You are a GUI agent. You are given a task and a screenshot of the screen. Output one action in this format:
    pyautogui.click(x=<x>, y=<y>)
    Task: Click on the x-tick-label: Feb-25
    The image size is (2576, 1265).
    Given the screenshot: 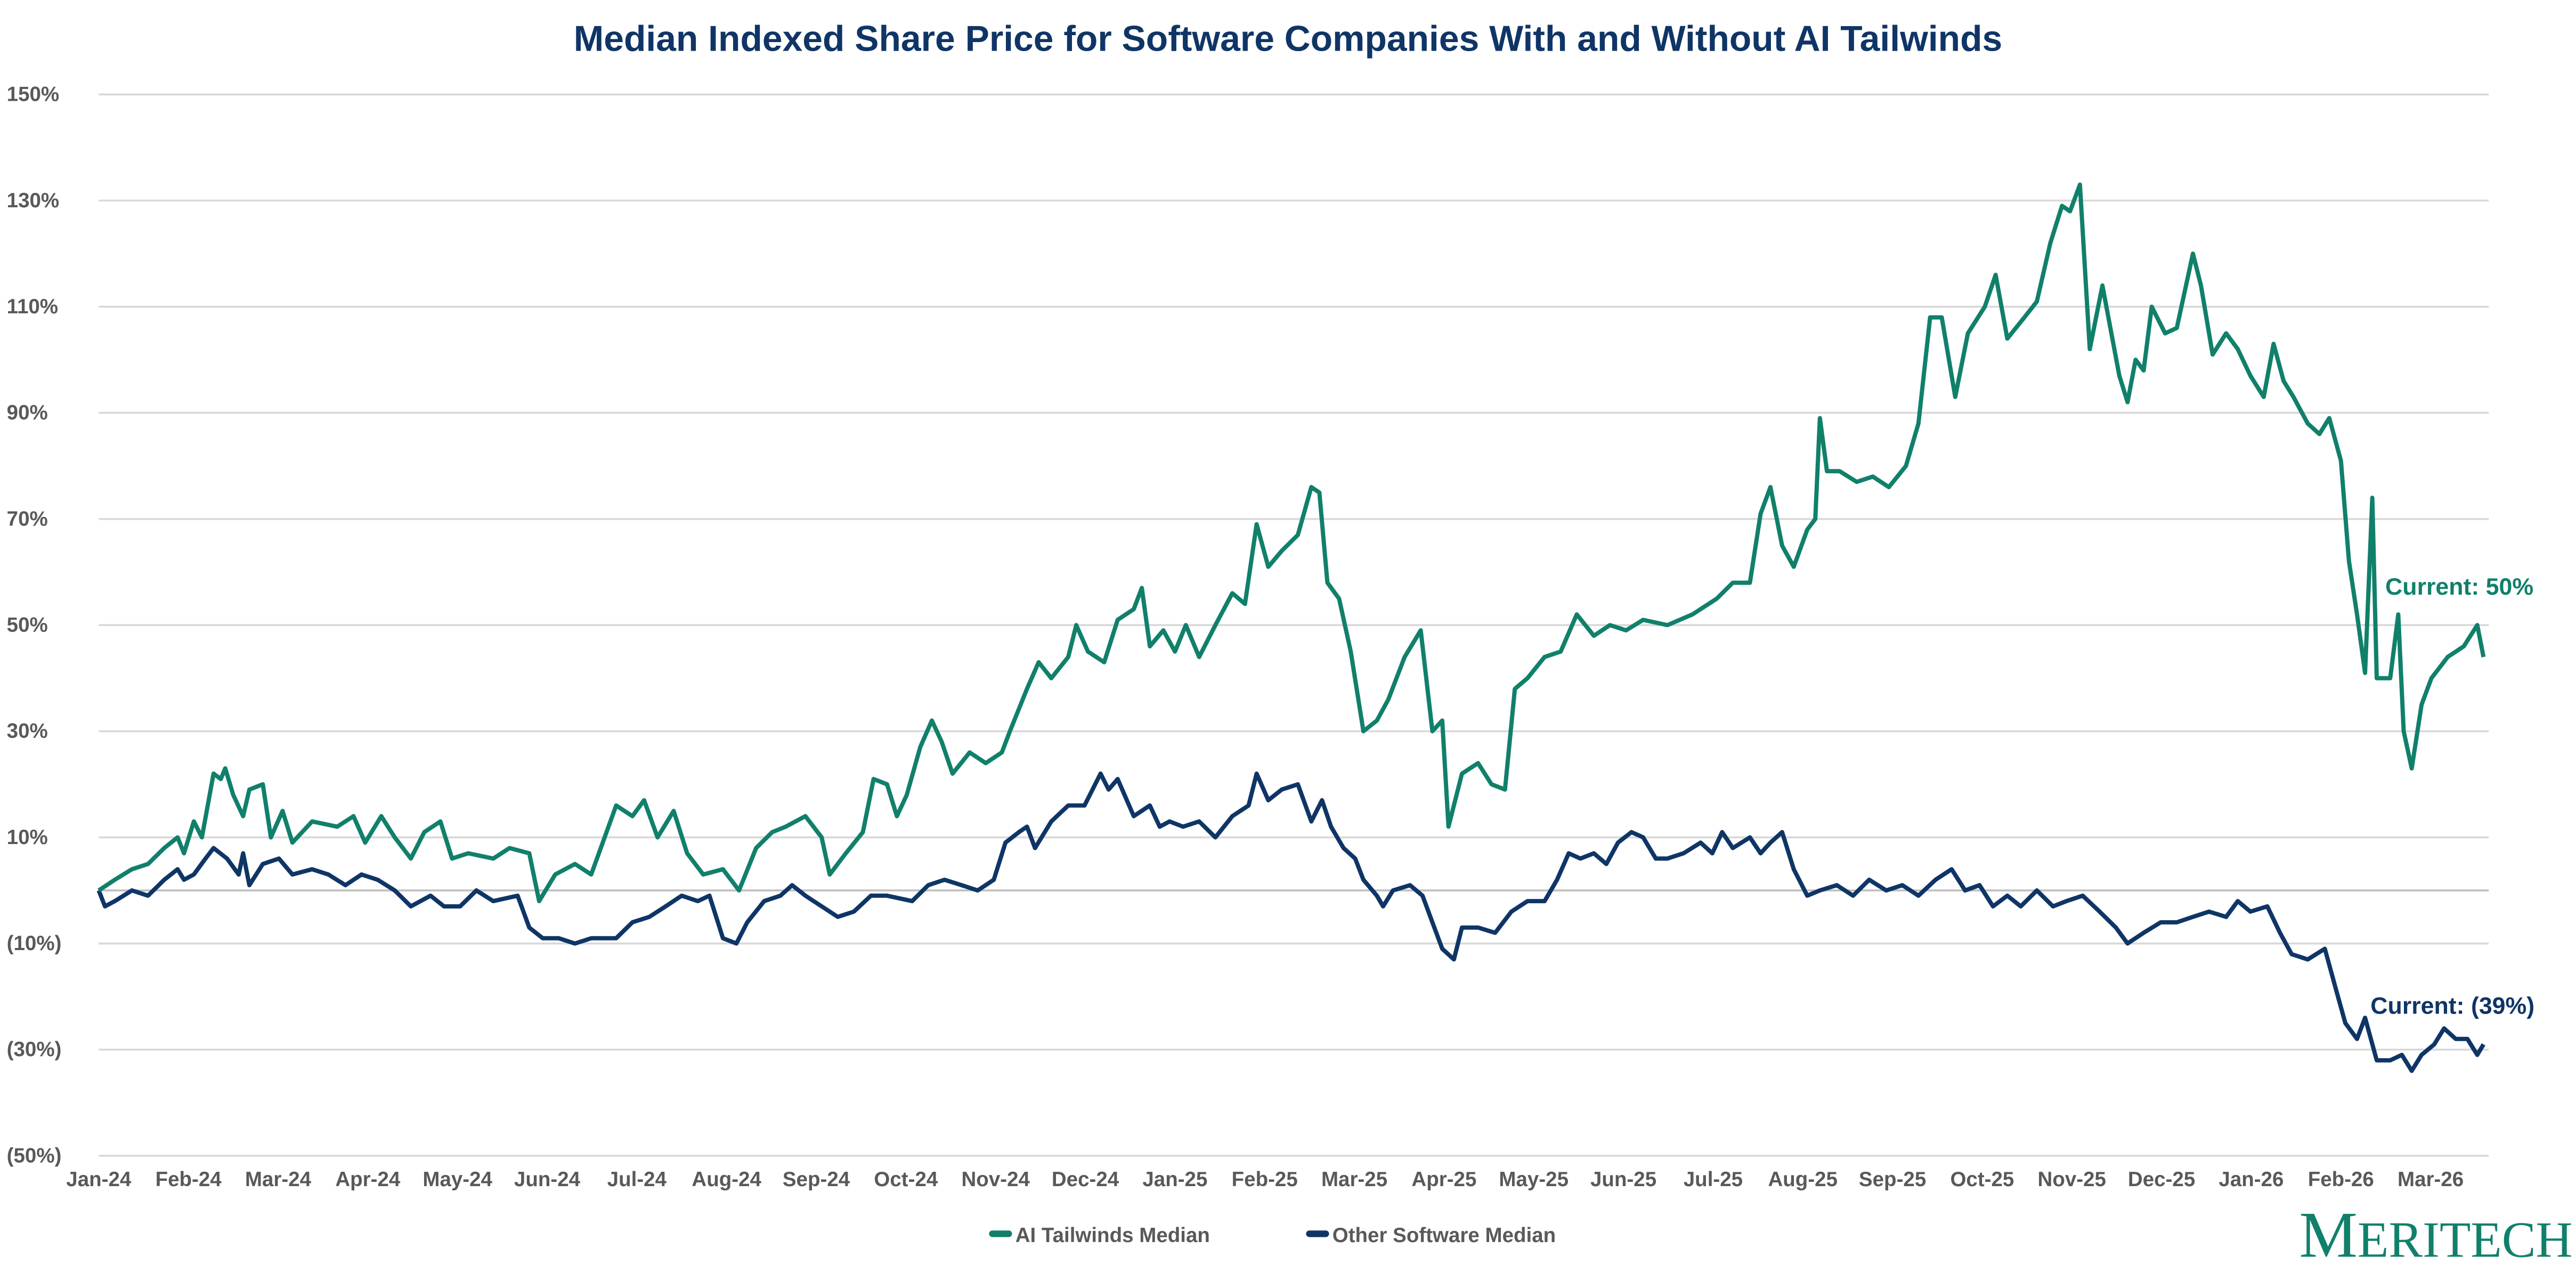 What is the action you would take?
    pyautogui.click(x=1265, y=1180)
    